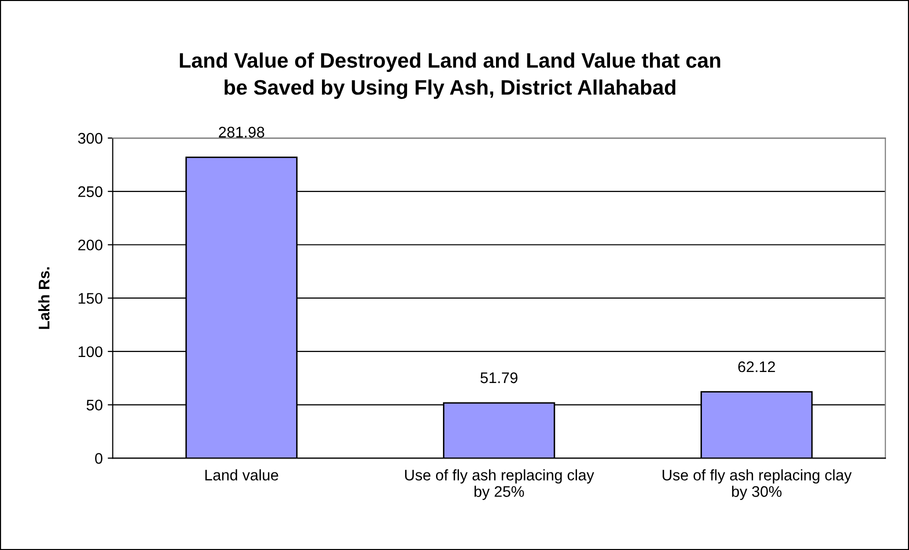 This screenshot has width=909, height=550. What do you see at coordinates (94, 405) in the screenshot?
I see `y-tick-label: 50` at bounding box center [94, 405].